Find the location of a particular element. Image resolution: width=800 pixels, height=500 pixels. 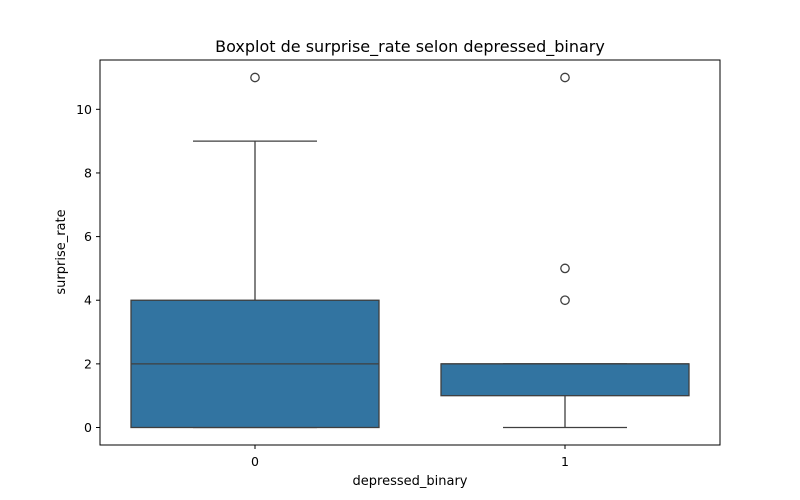

y-axis: 0 2 4 6 8 10 is located at coordinates (88, 268).